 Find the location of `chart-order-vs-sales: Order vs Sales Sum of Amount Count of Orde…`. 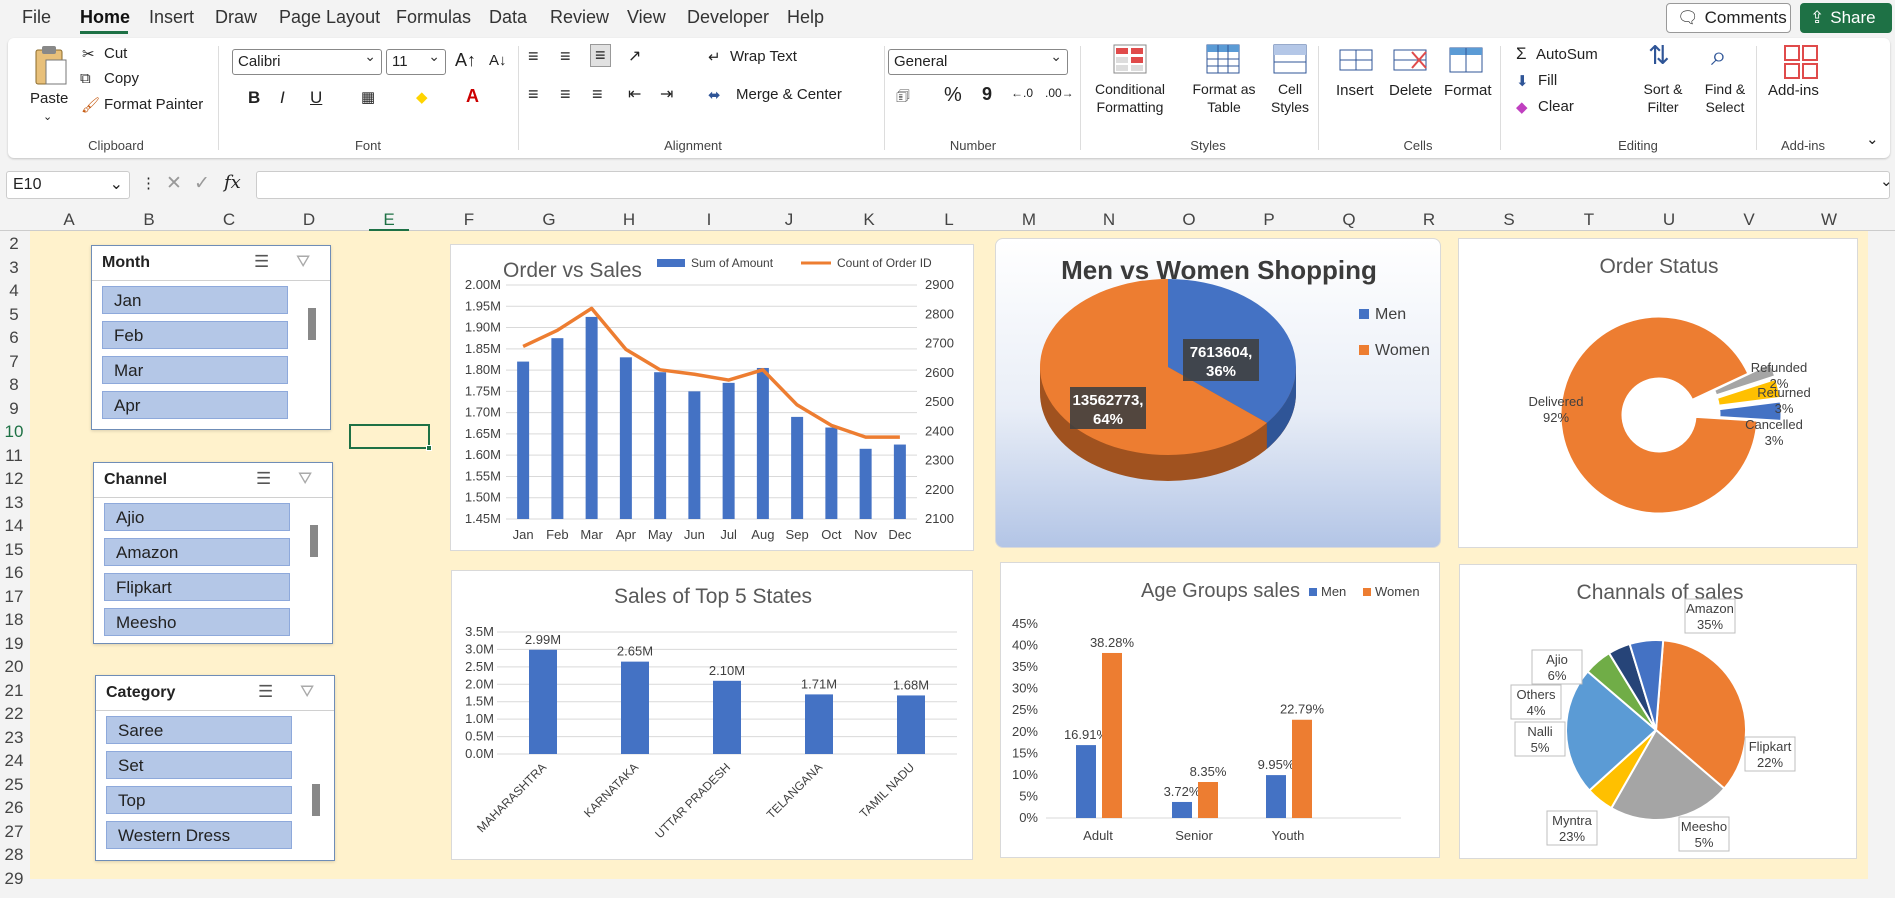

chart-order-vs-sales: Order vs Sales Sum of Amount Count of Orde… is located at coordinates (712, 397).